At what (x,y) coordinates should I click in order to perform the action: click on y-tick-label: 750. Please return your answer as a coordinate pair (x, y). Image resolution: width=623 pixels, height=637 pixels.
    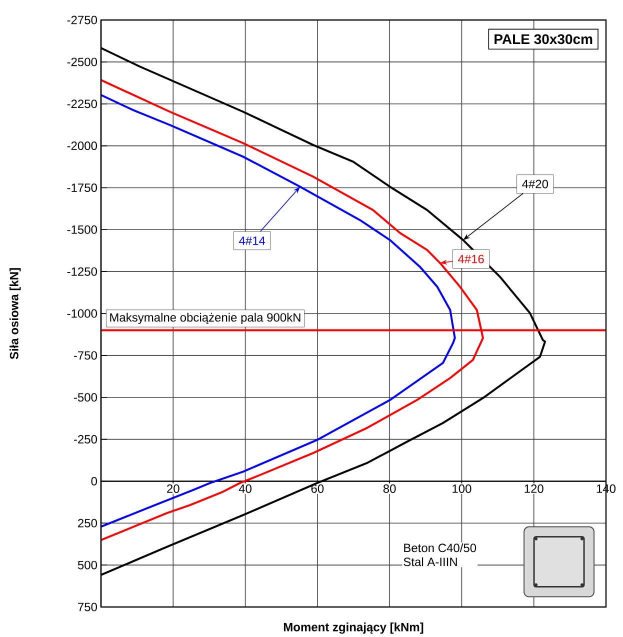
    Looking at the image, I should click on (87, 607).